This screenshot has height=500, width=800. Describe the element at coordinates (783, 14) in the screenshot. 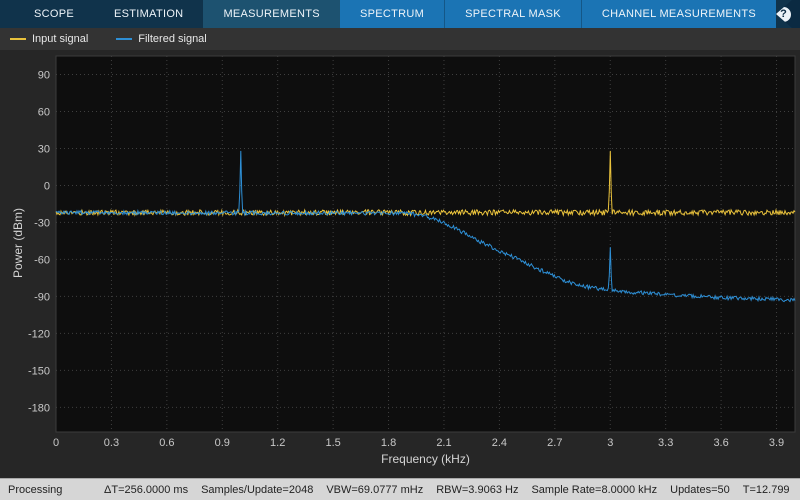

I see `help-icon: ?` at that location.